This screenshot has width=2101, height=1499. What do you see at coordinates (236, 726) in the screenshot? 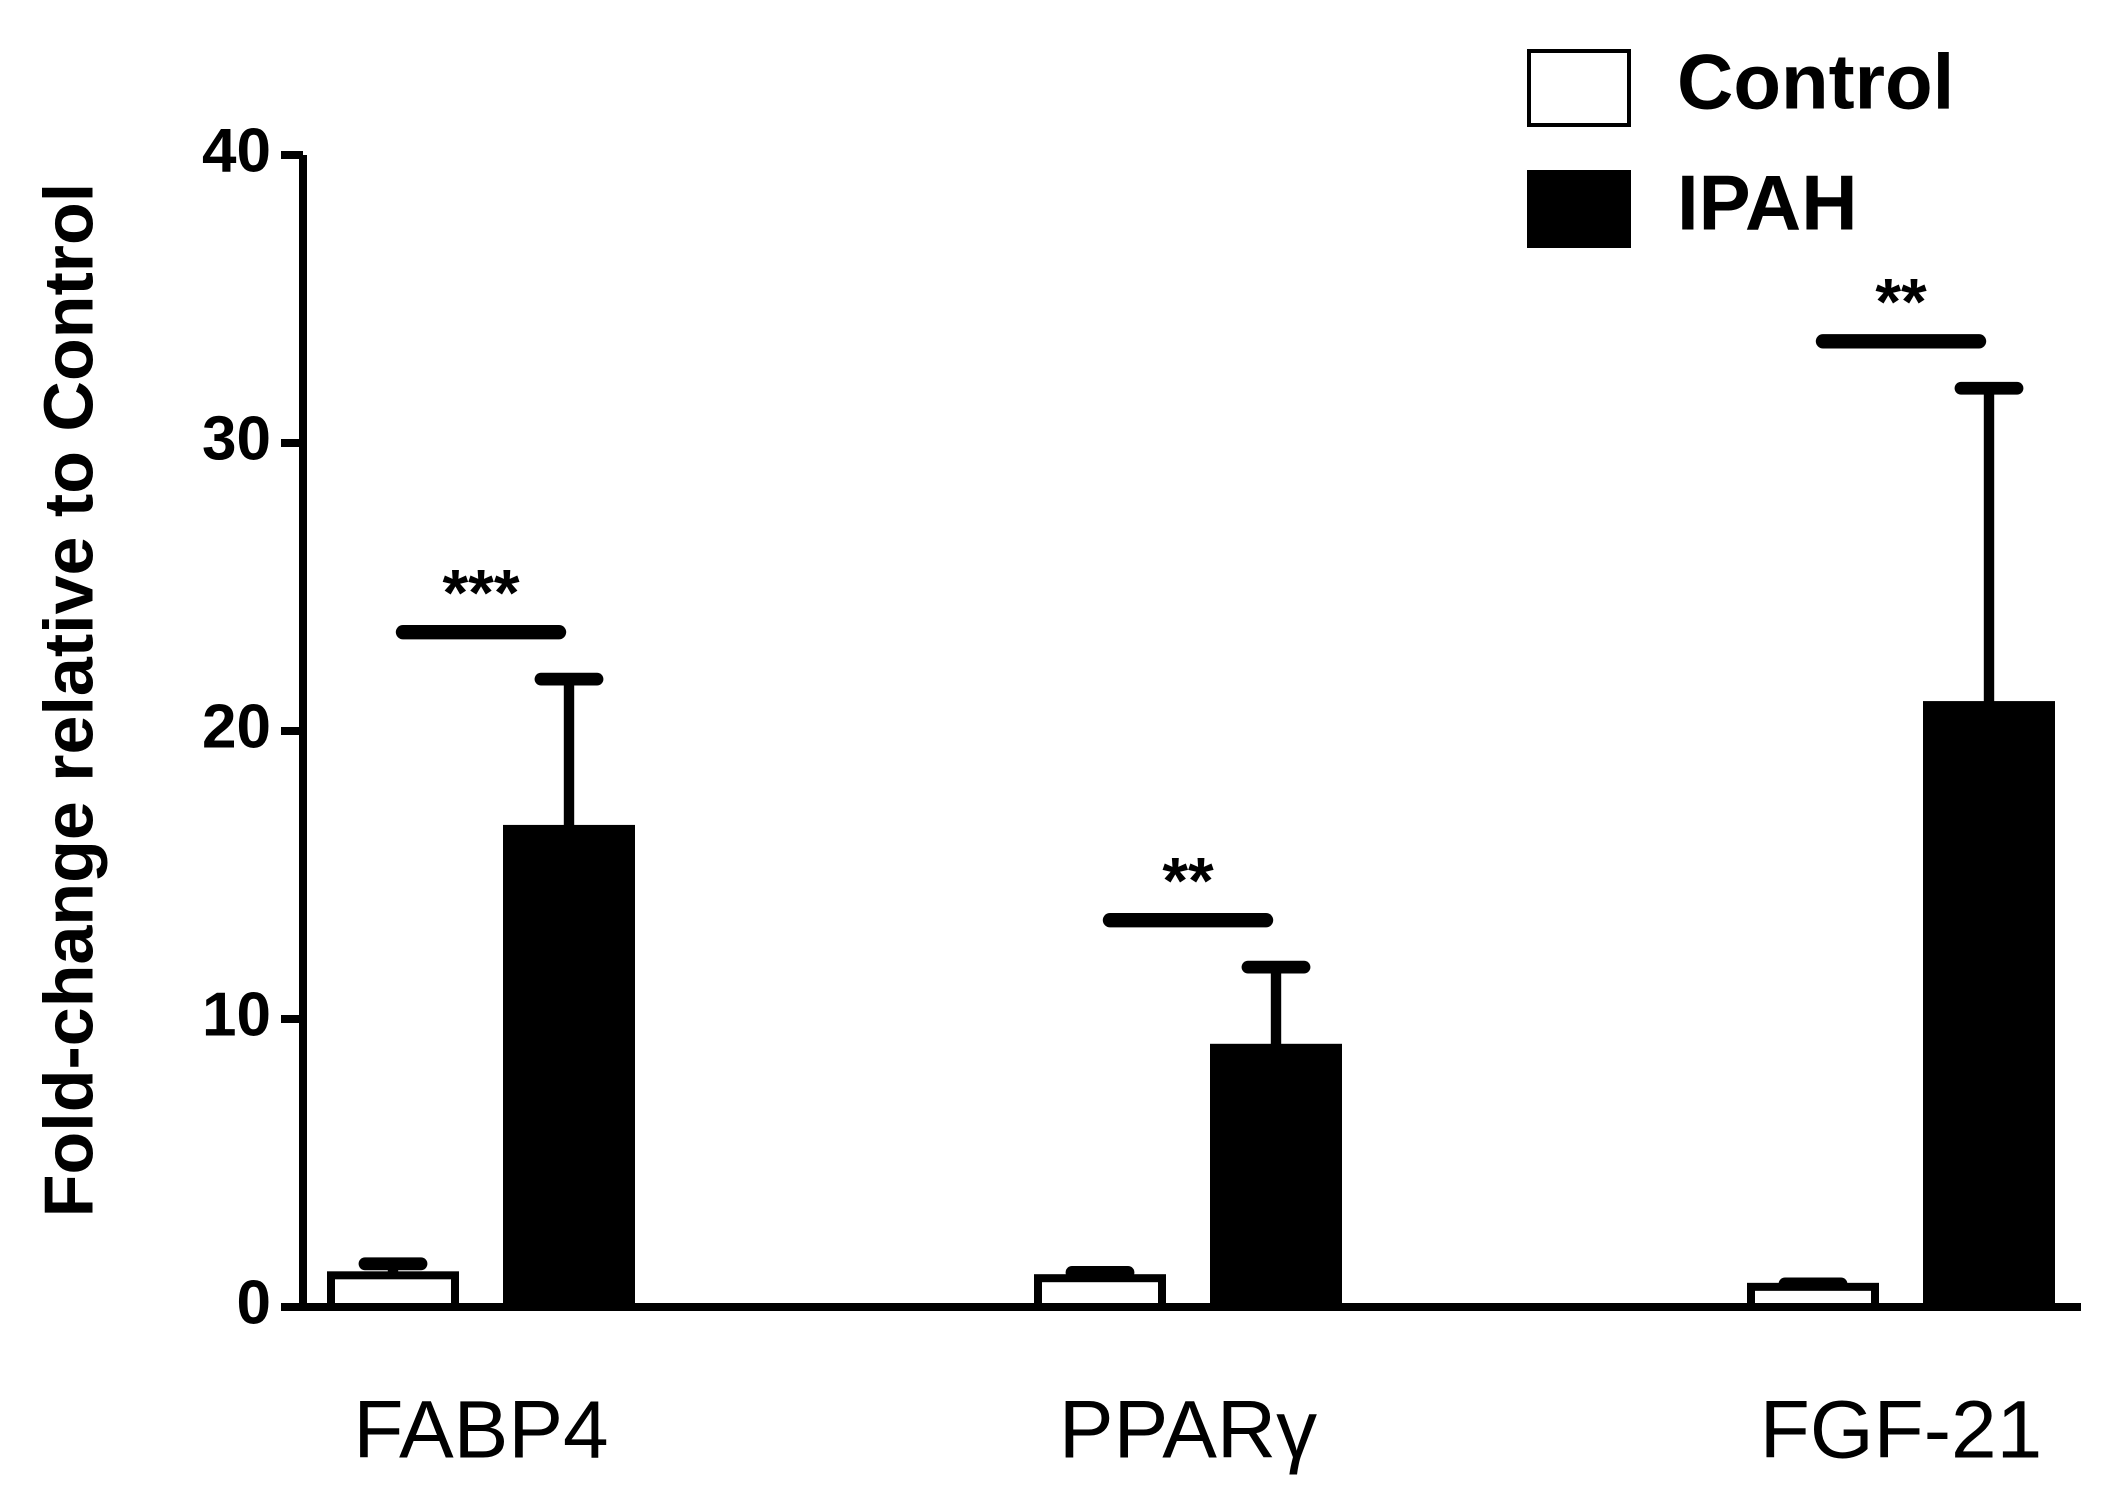
I see `y-tick-label: 20` at bounding box center [236, 726].